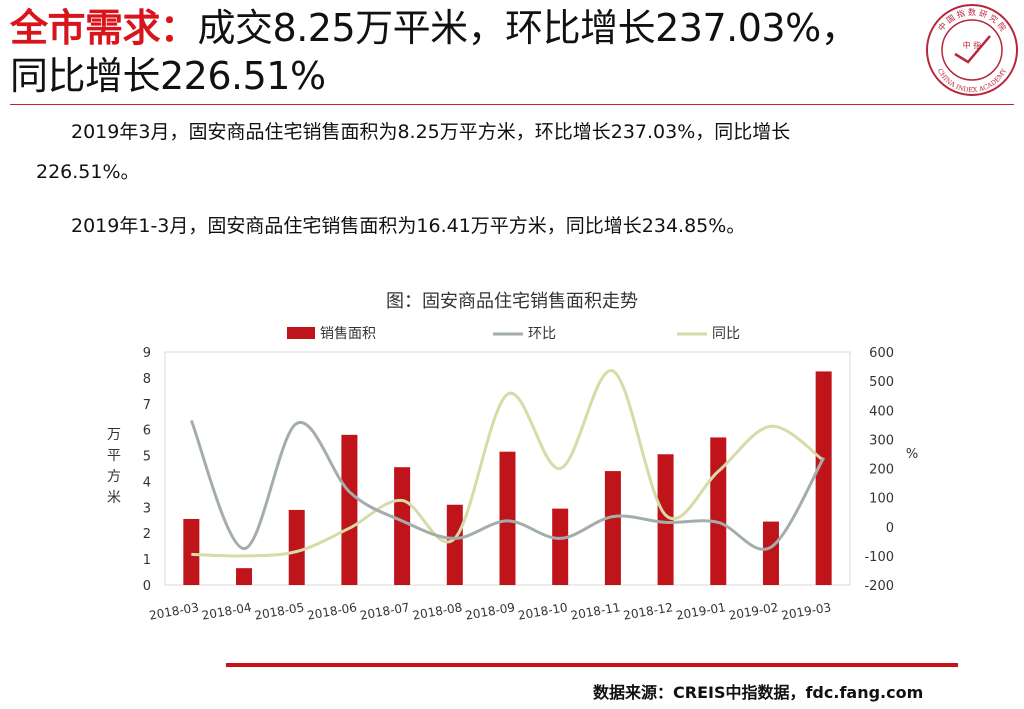  Describe the element at coordinates (114, 477) in the screenshot. I see `y-left-axis-label: 方` at that location.